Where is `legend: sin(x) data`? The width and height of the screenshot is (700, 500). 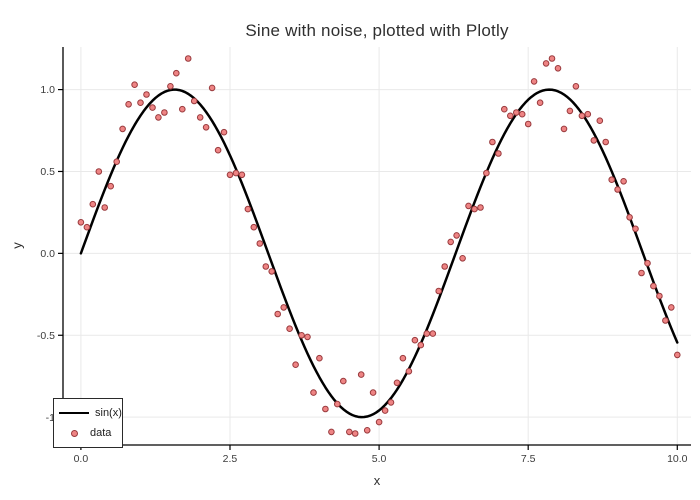
legend: sin(x) data is located at coordinates (88, 423).